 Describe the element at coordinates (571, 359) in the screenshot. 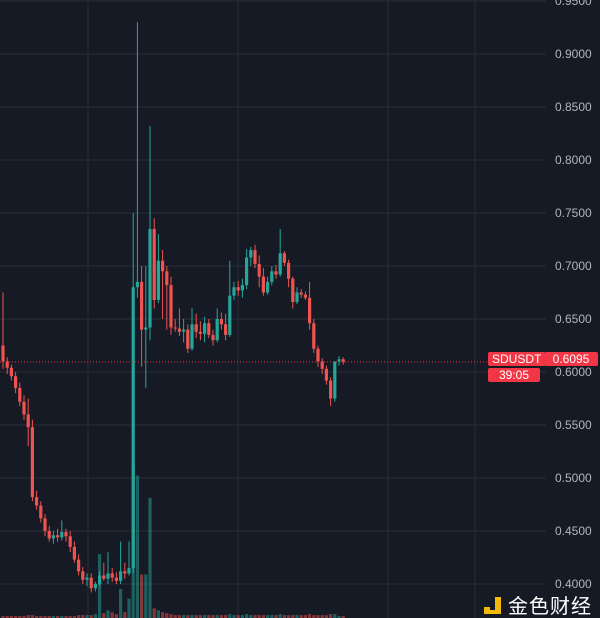

I see `last-price-label: 0.6095` at that location.